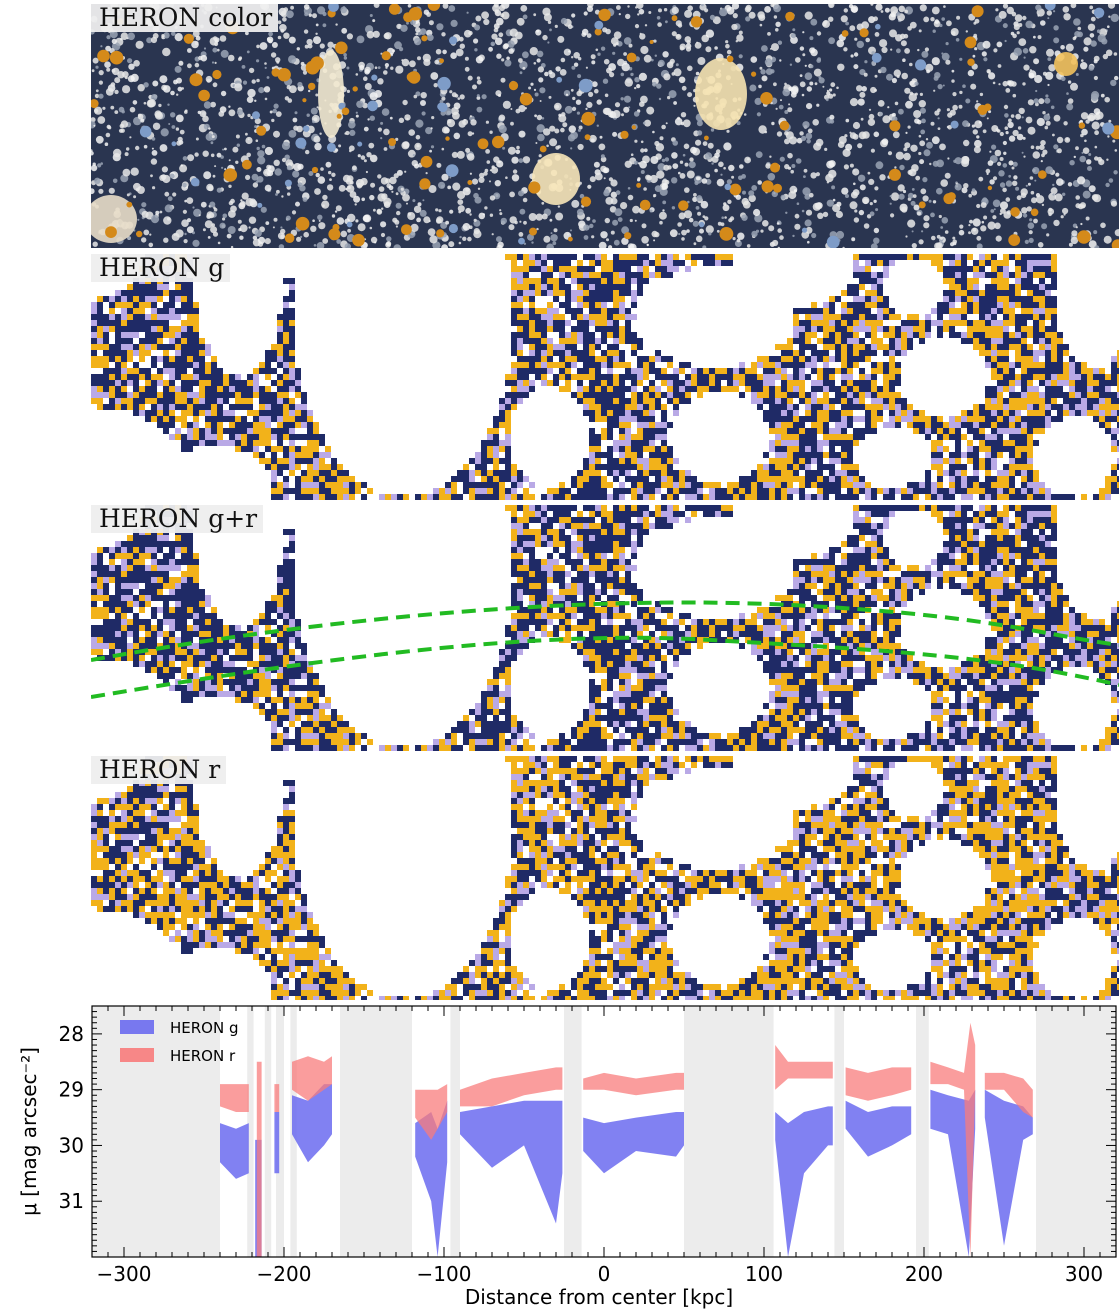  I want to click on y-axis-label: μ [mag arcsec⁻²], so click(29, 1131).